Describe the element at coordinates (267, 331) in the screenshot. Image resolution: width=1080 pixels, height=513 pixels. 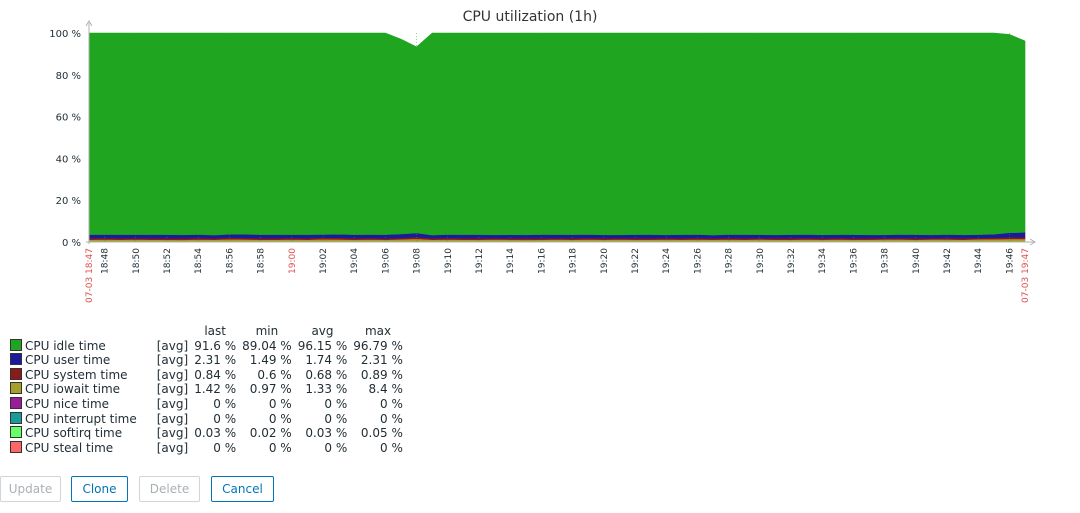
I see `legend-header-min: min` at that location.